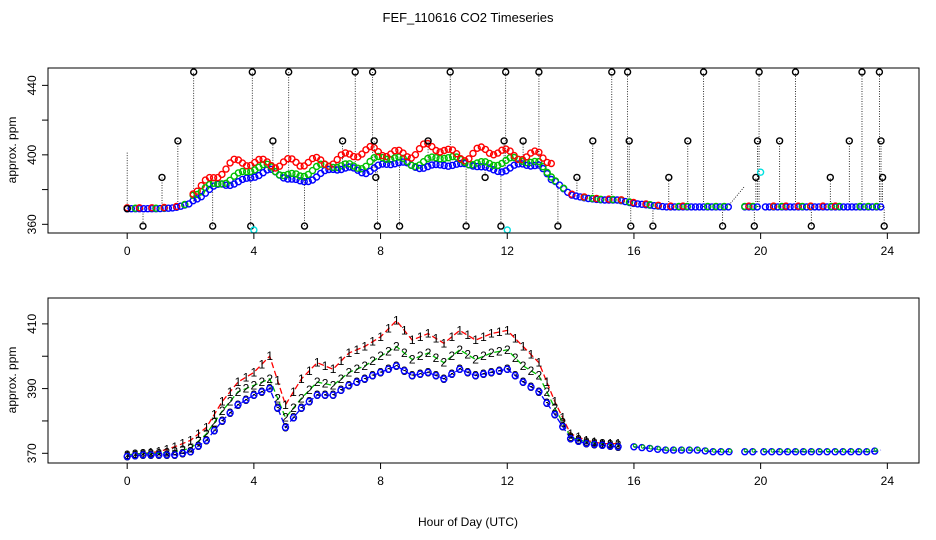 This screenshot has width=936, height=540. Describe the element at coordinates (761, 481) in the screenshot. I see `bottom-x-tick-label: 20` at that location.